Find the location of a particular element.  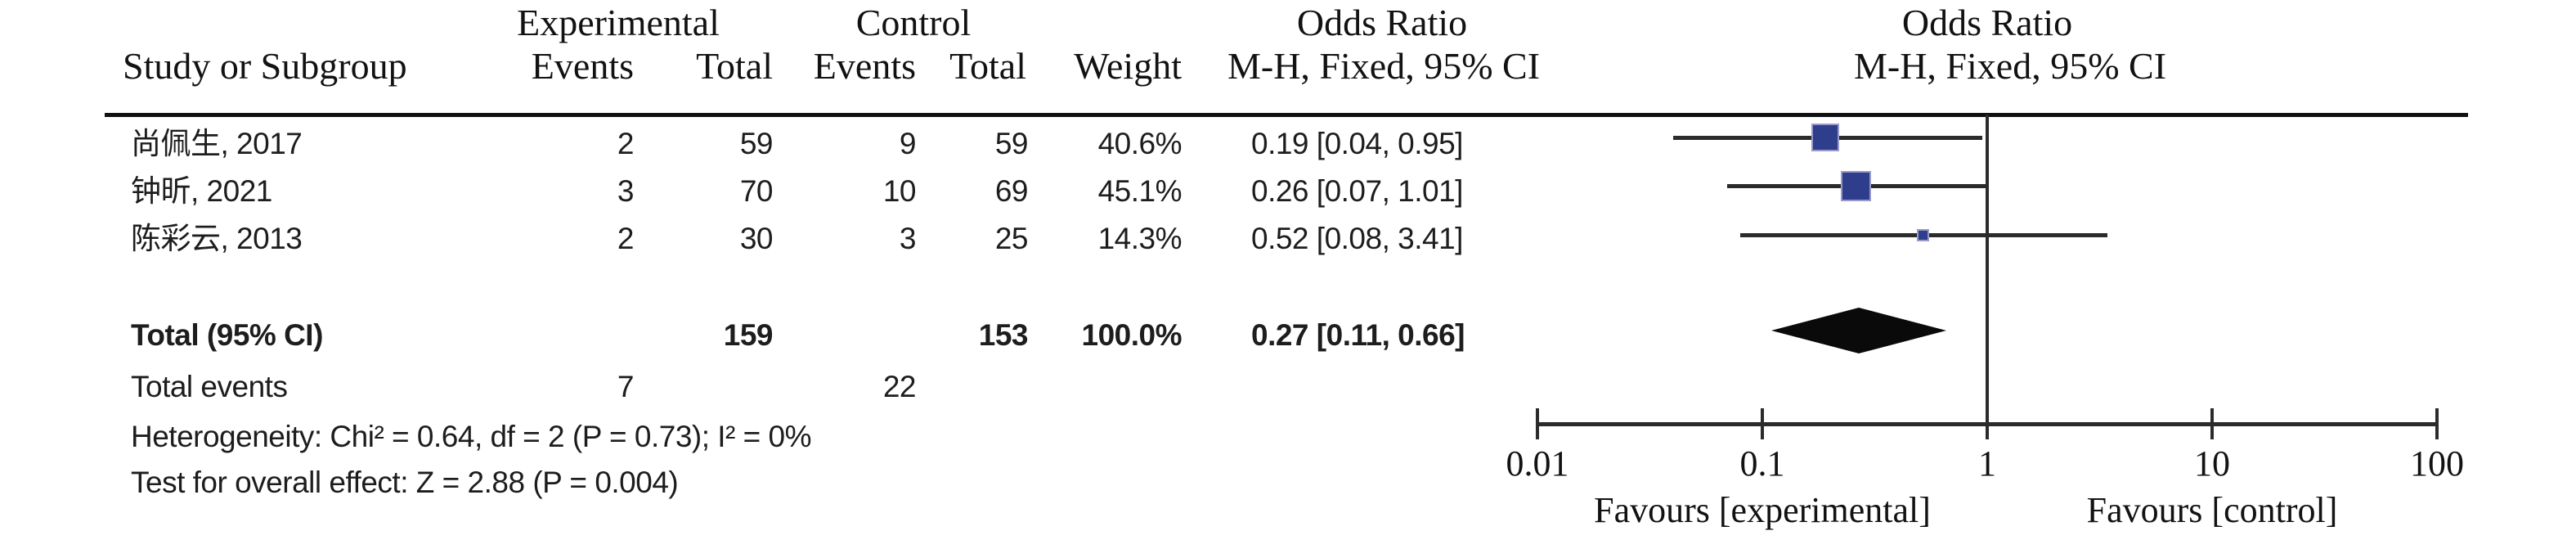

total-ctrl-total: 153 is located at coordinates (1003, 335).